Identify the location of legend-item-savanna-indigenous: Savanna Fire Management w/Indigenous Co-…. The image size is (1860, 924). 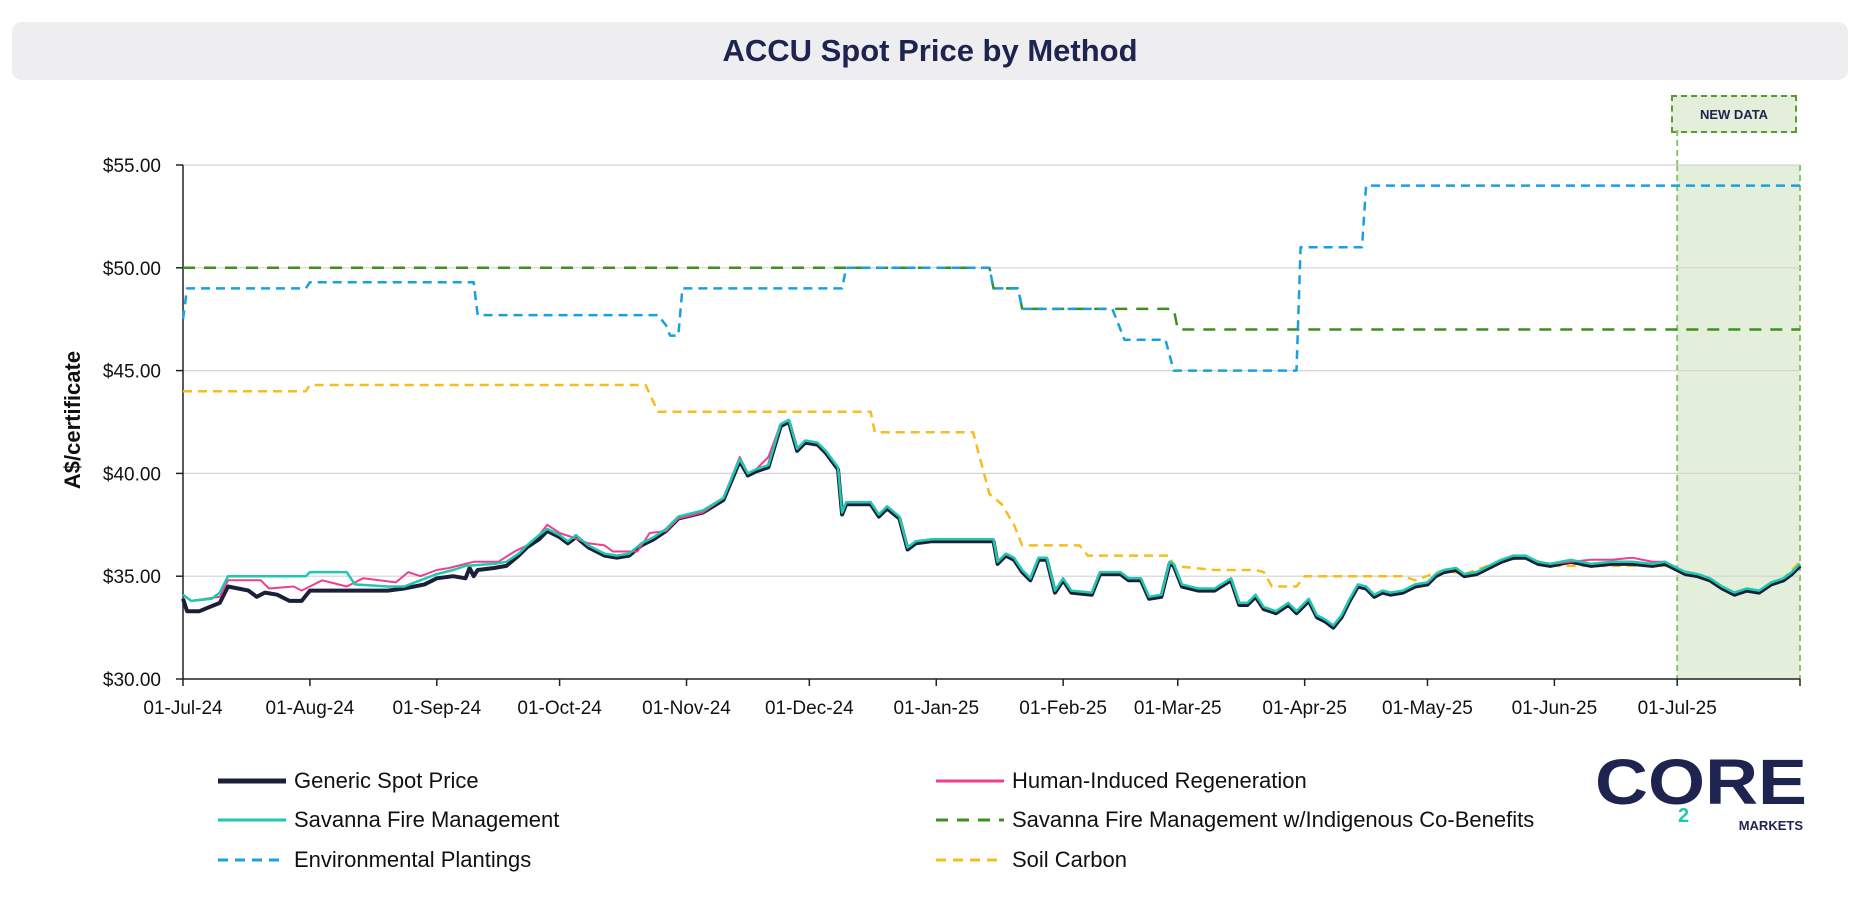
(1235, 820).